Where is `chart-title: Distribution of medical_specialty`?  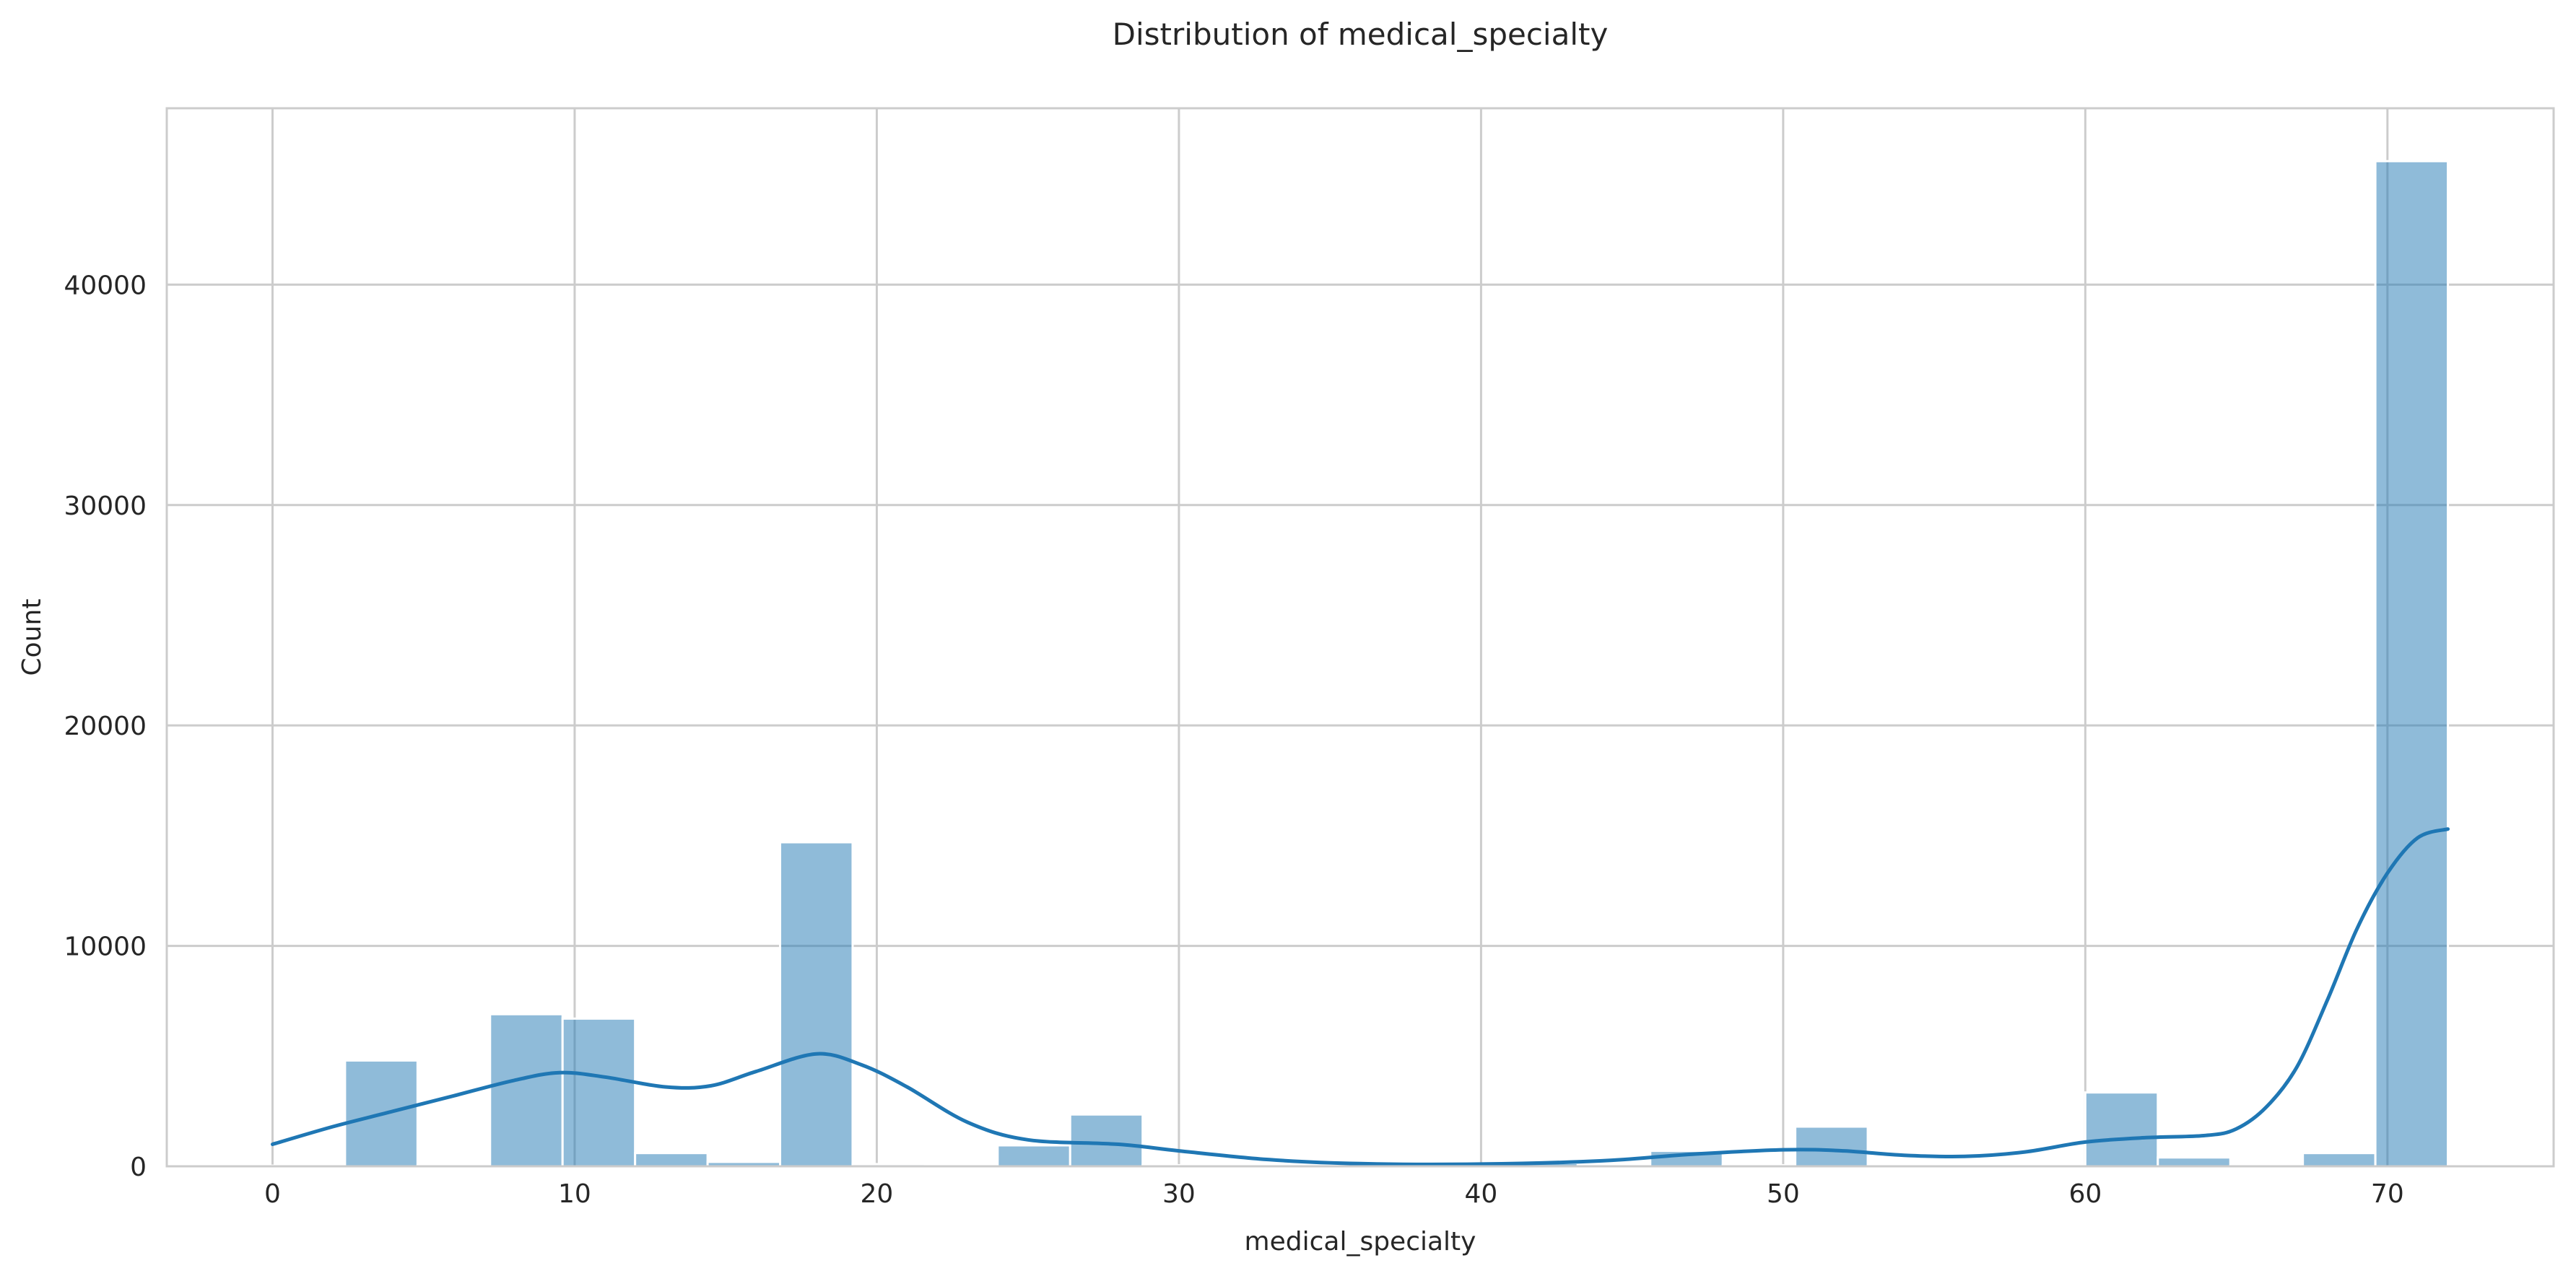
chart-title: Distribution of medical_specialty is located at coordinates (1361, 34).